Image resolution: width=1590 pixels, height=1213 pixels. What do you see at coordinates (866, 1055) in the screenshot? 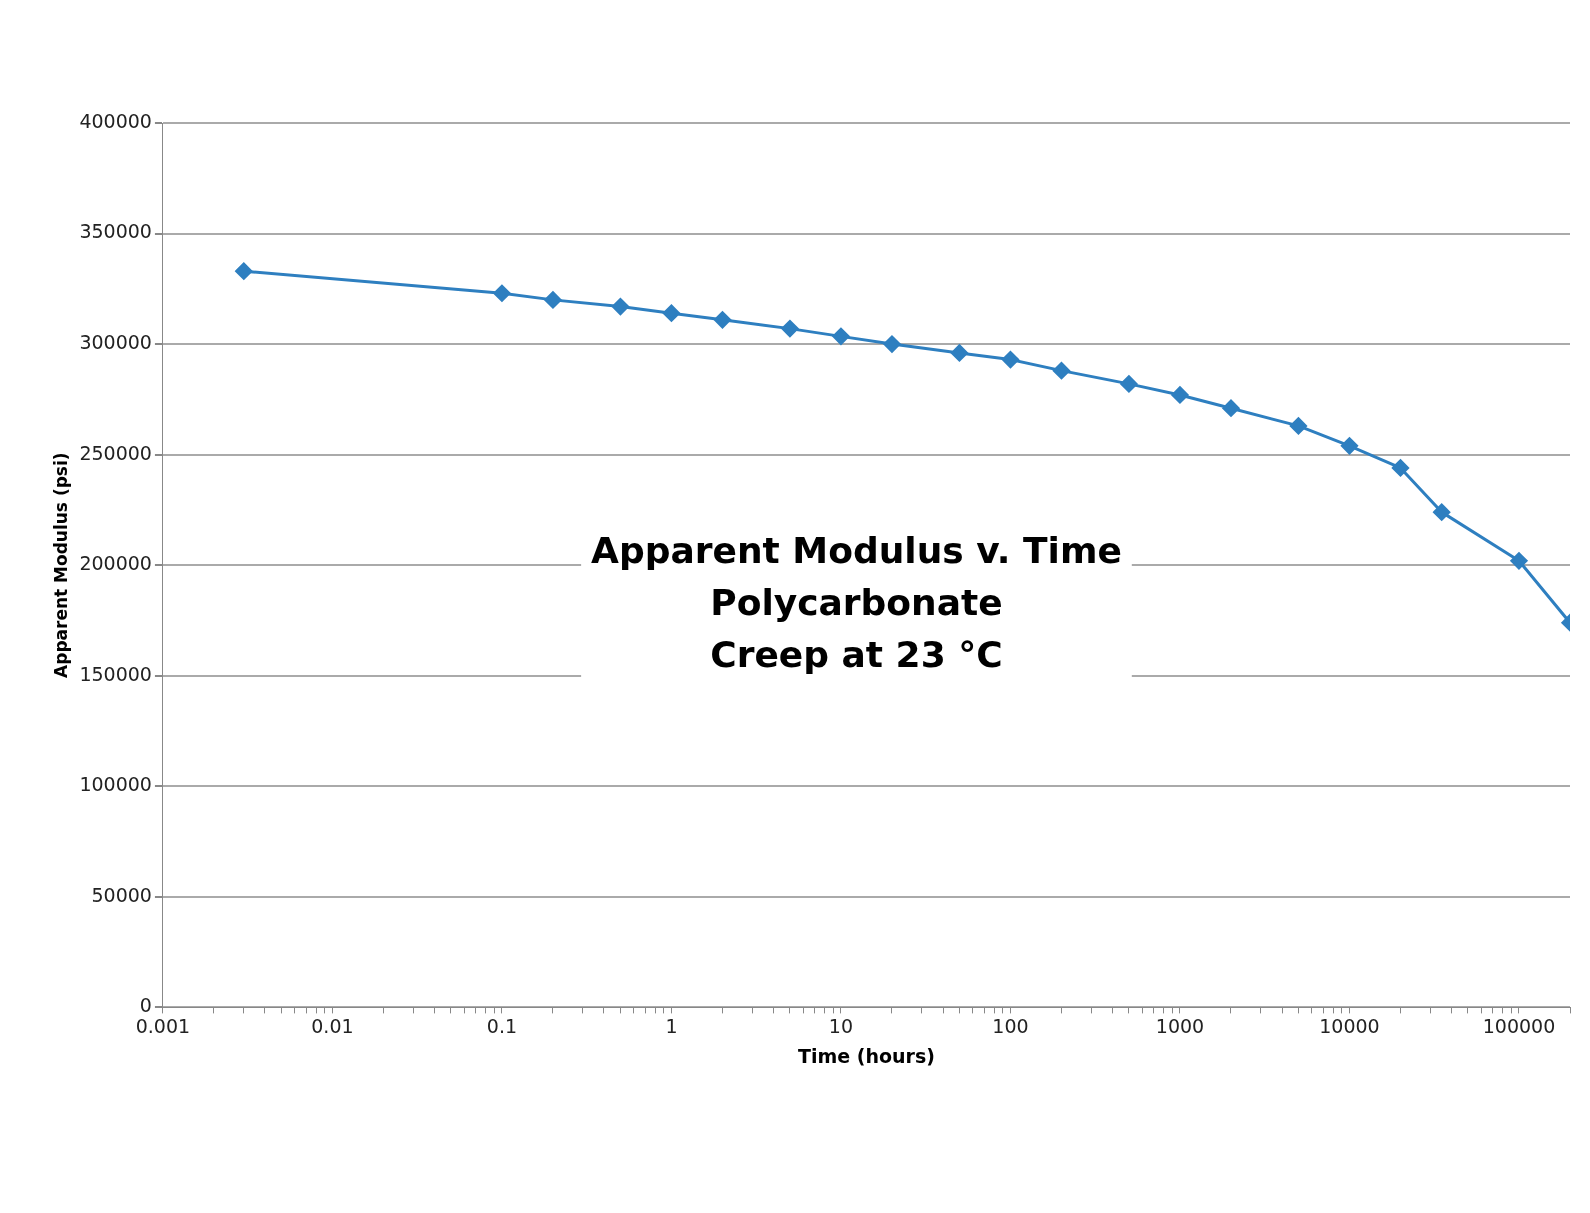
I see `x-axis-title: Time (hours)` at bounding box center [866, 1055].